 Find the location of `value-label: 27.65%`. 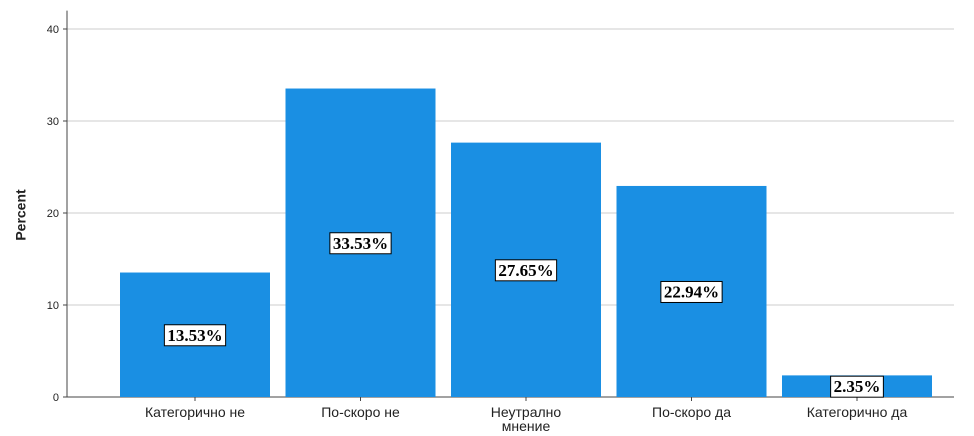

value-label: 27.65% is located at coordinates (526, 270).